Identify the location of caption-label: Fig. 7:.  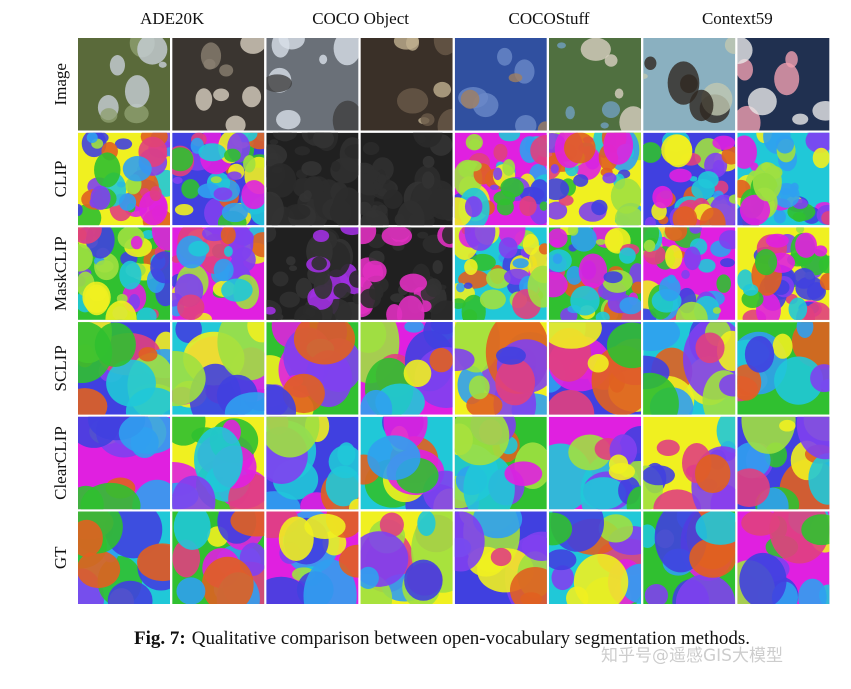
(160, 638).